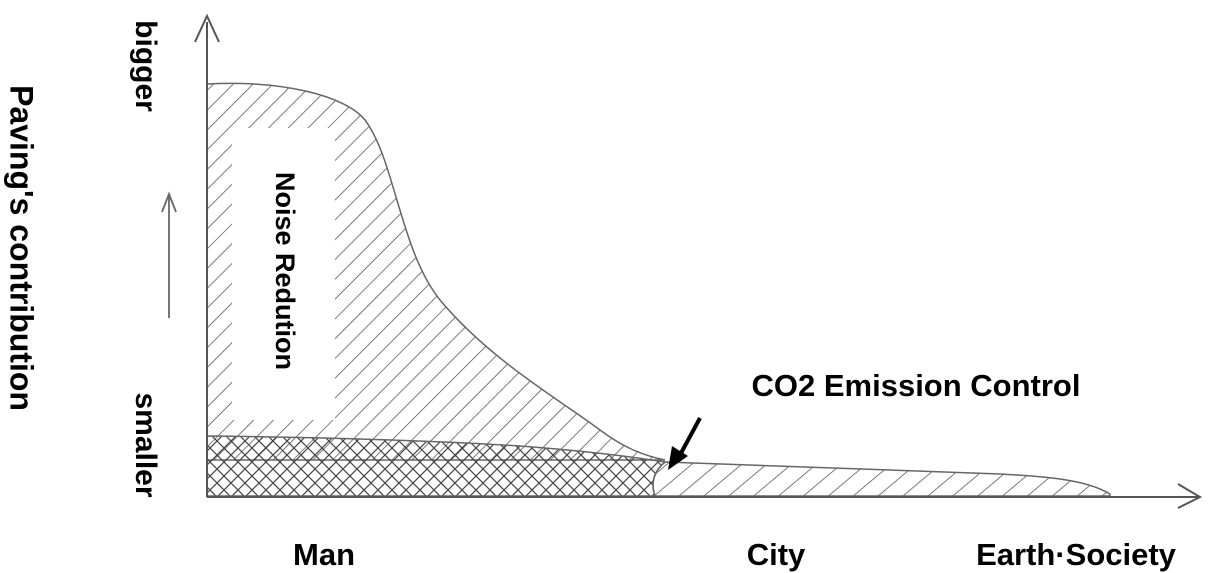  I want to click on x-label-man: Man, so click(324, 554).